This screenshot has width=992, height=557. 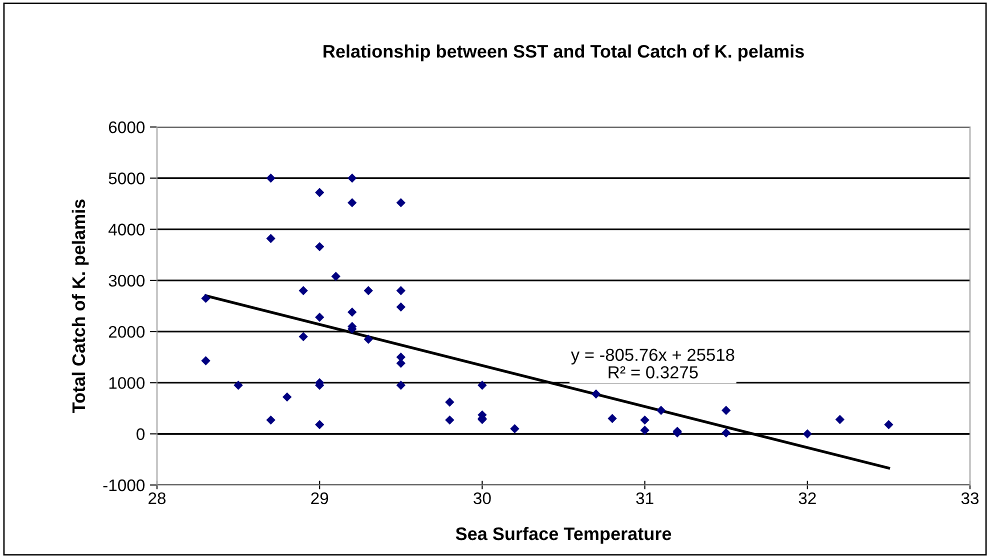 I want to click on y-tick-label: -1000, so click(x=124, y=485).